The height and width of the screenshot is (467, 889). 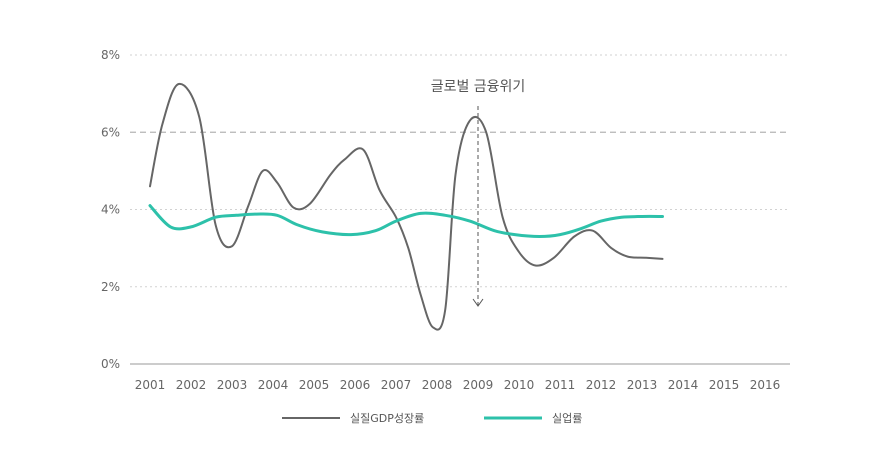 I want to click on unemployment-series-line, so click(x=406, y=221).